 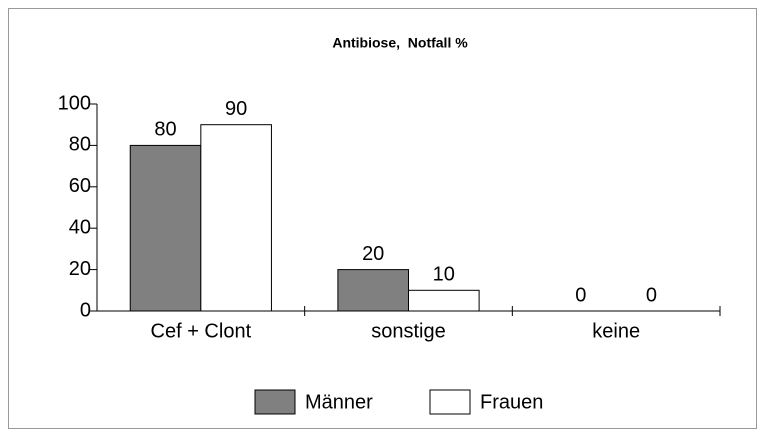 What do you see at coordinates (236, 109) in the screenshot?
I see `value-label: 90` at bounding box center [236, 109].